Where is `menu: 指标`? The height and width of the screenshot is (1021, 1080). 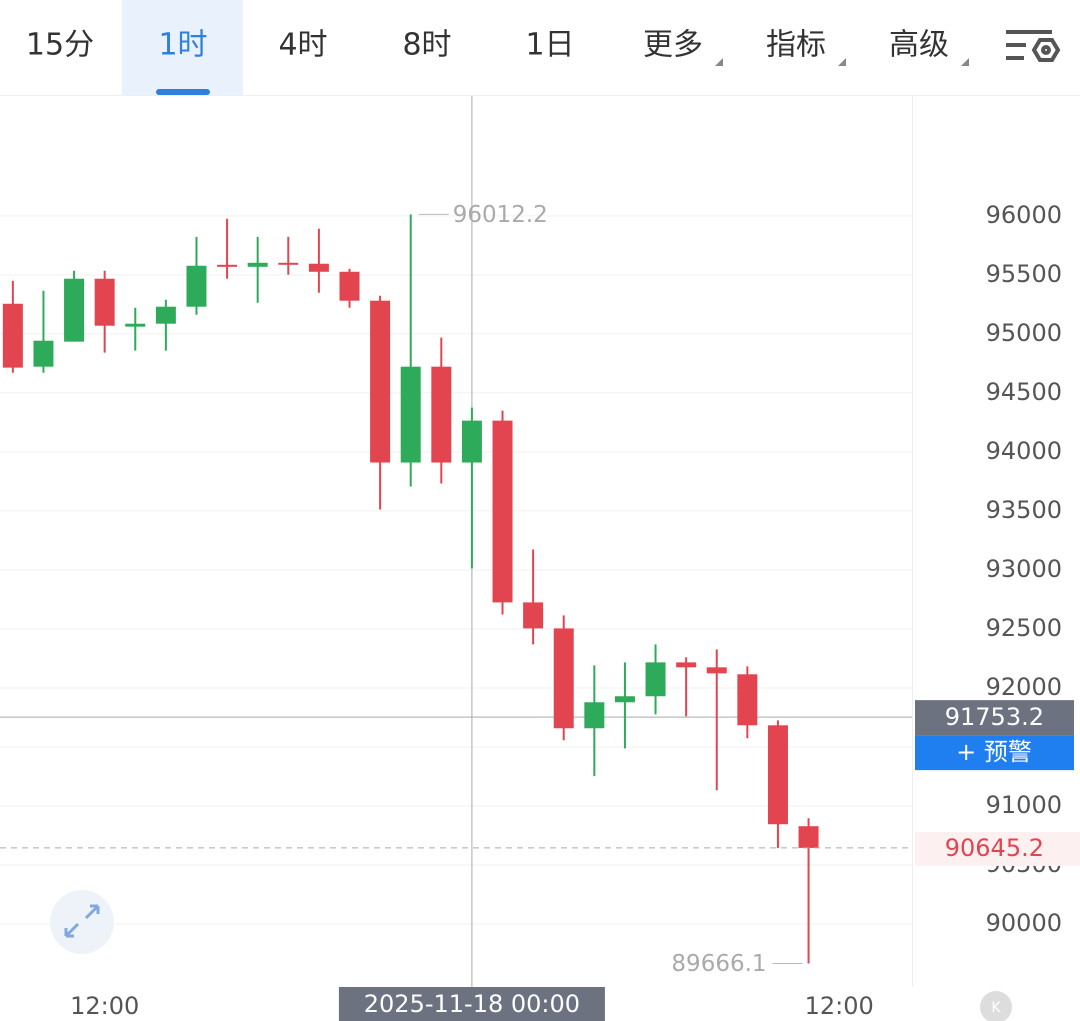
menu: 指标 is located at coordinates (796, 45).